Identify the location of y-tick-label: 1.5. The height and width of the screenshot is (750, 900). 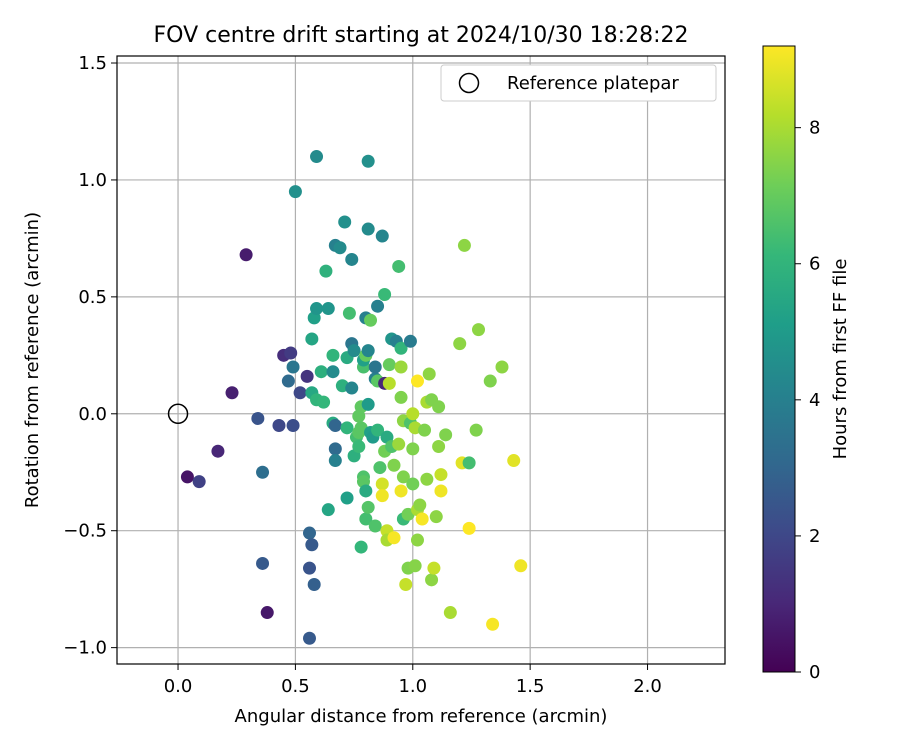
(92, 63).